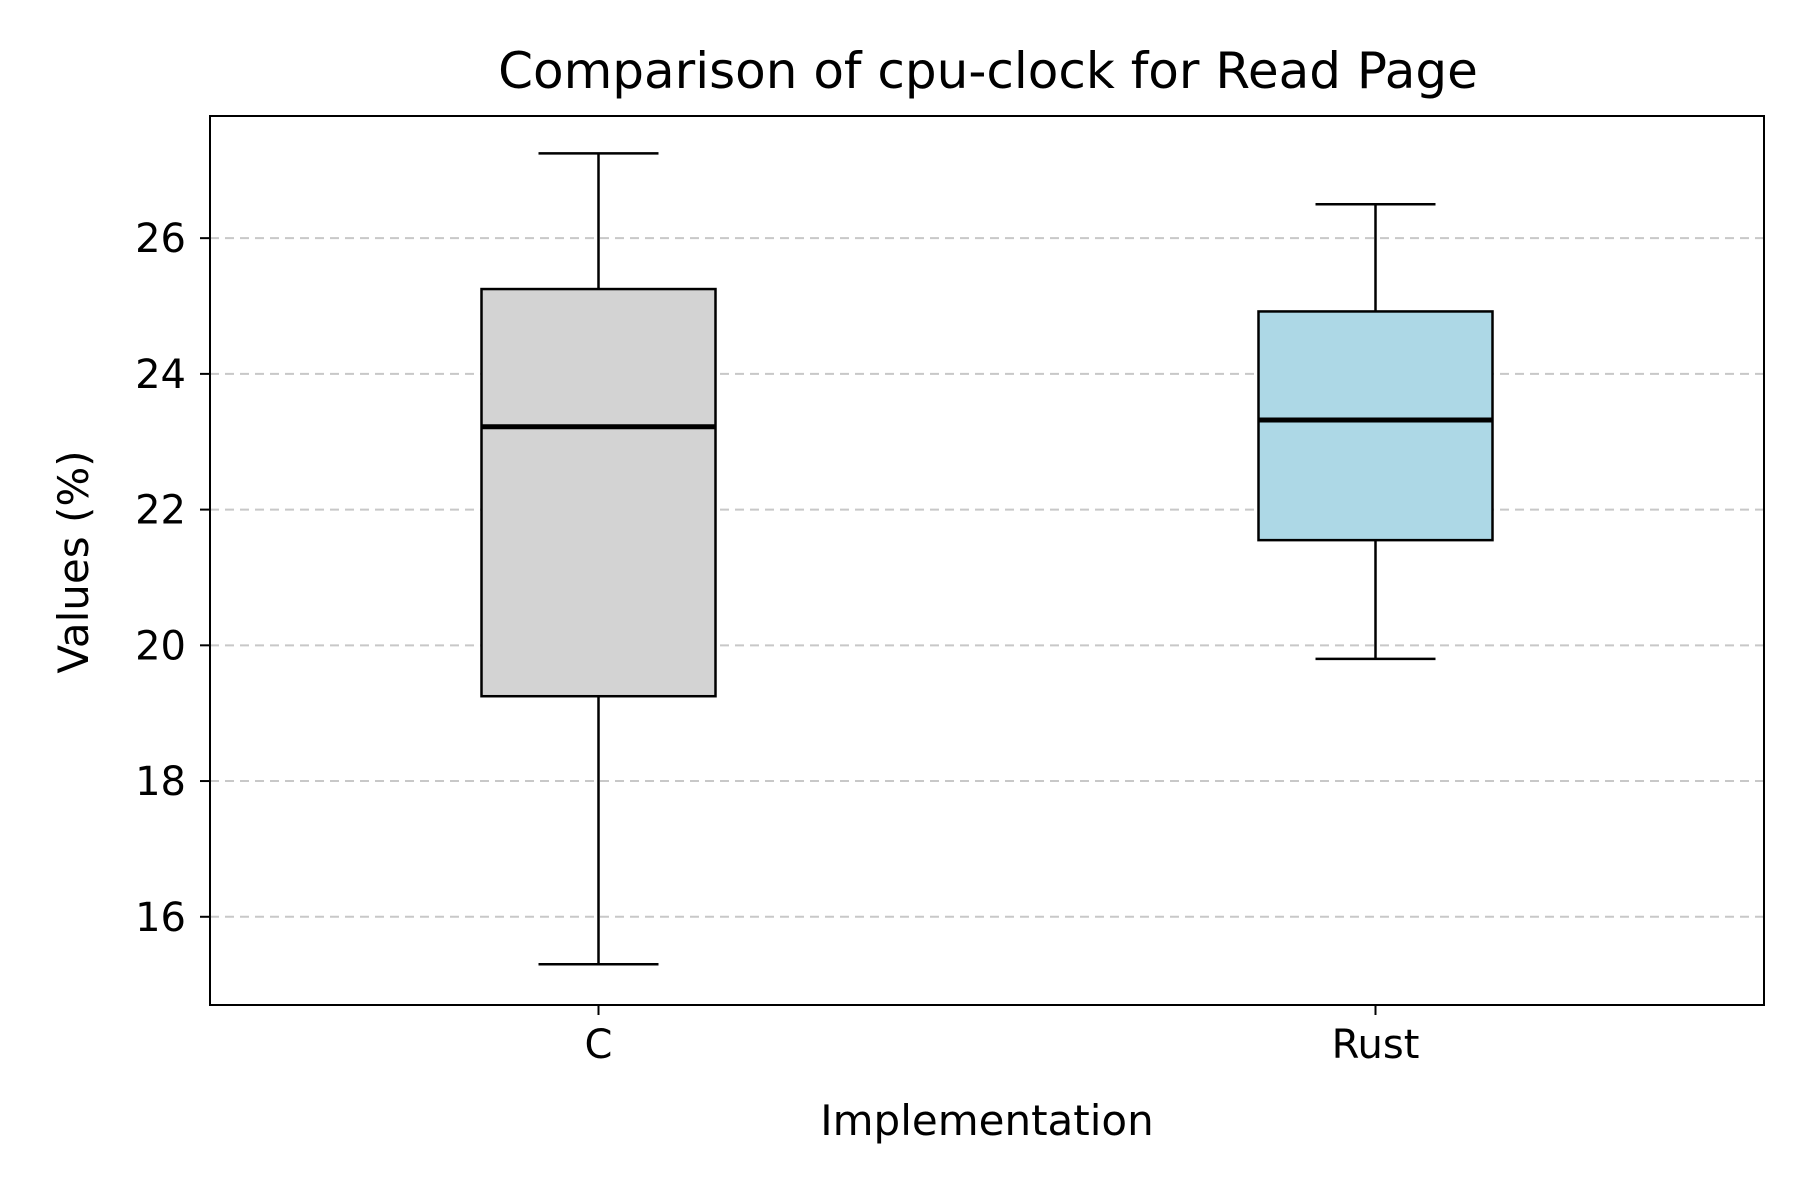 Image resolution: width=1800 pixels, height=1200 pixels. I want to click on y-tick-label: 18, so click(160, 782).